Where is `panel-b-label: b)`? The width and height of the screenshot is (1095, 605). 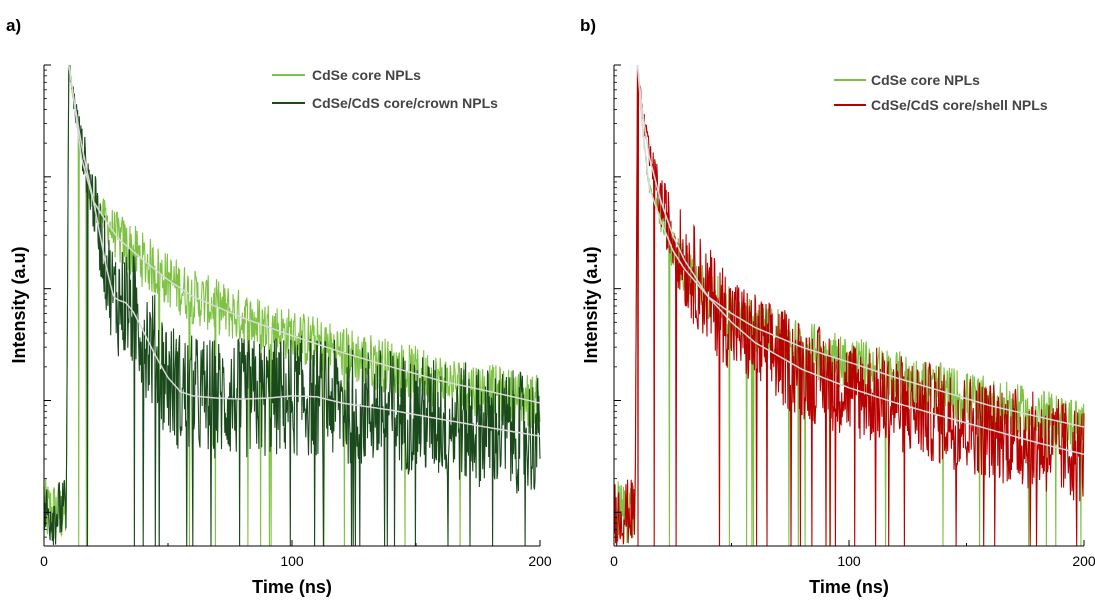
panel-b-label: b) is located at coordinates (588, 25).